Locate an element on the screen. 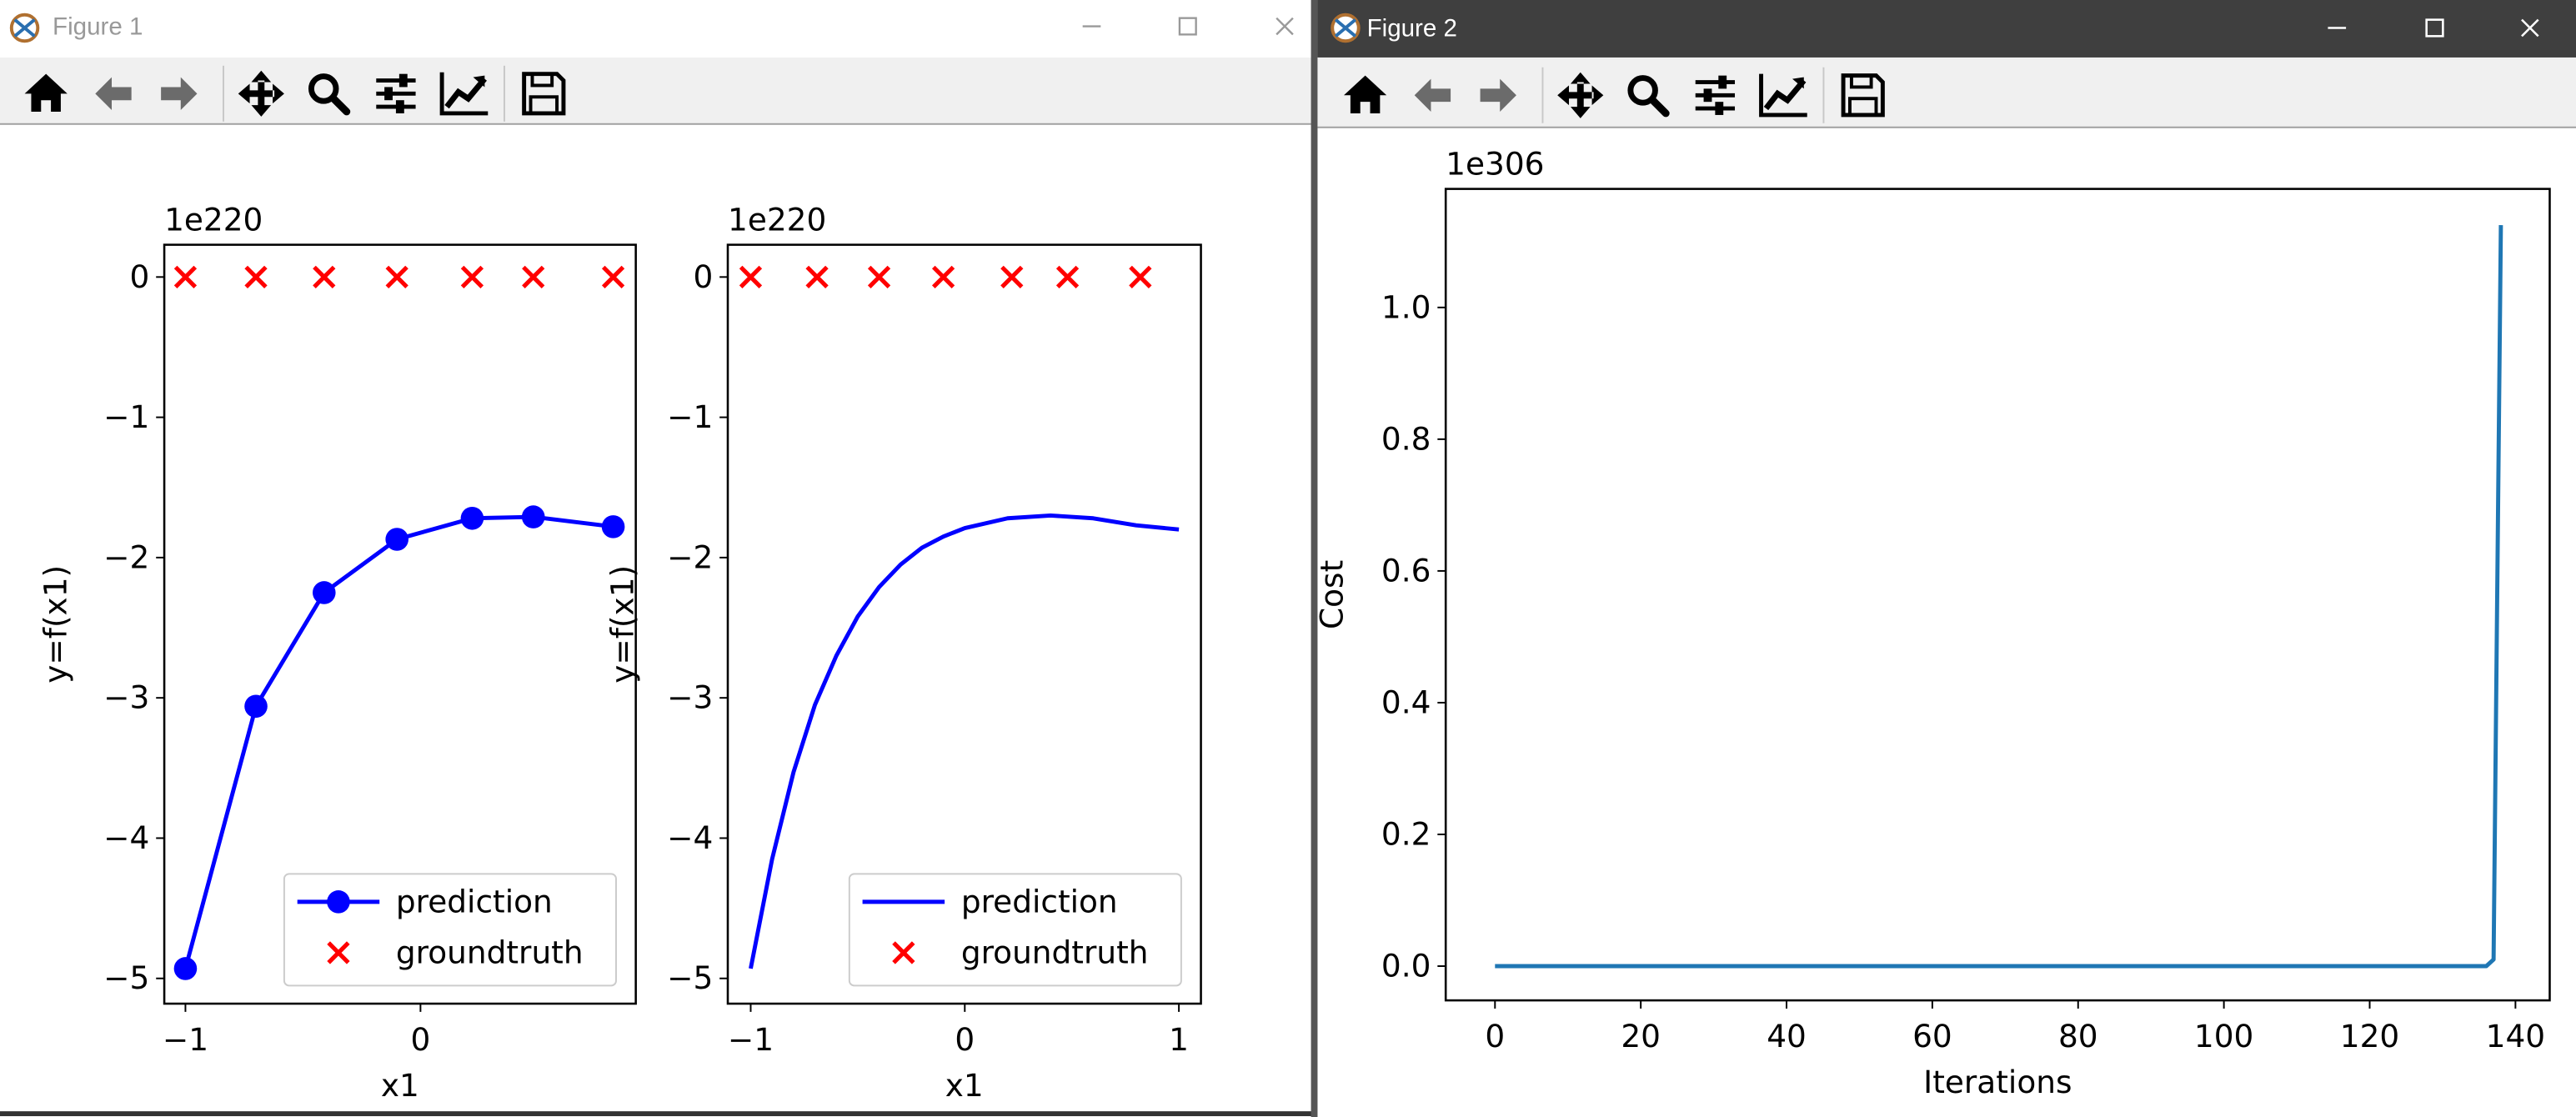 Image resolution: width=2576 pixels, height=1117 pixels. y-tick-label: 0.0 is located at coordinates (1406, 965).